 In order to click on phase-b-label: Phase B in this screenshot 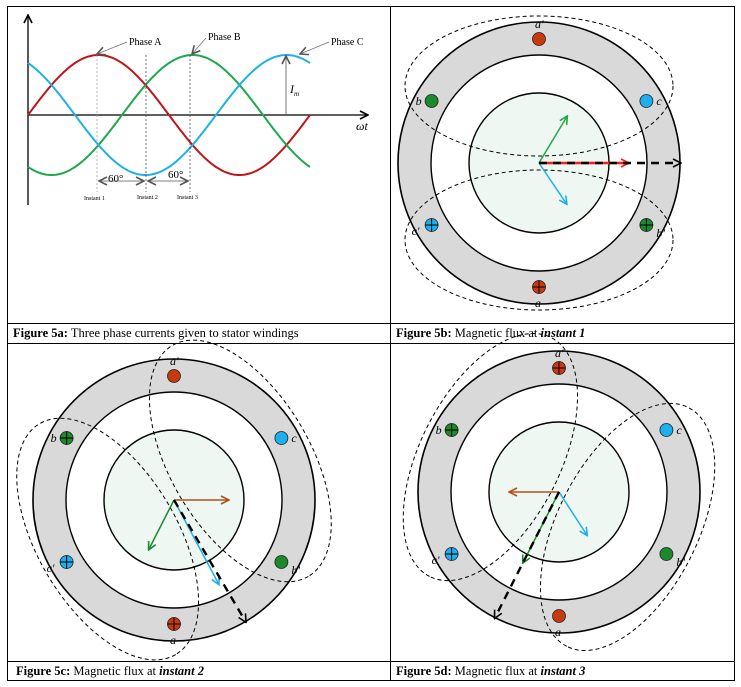, I will do `click(224, 37)`.